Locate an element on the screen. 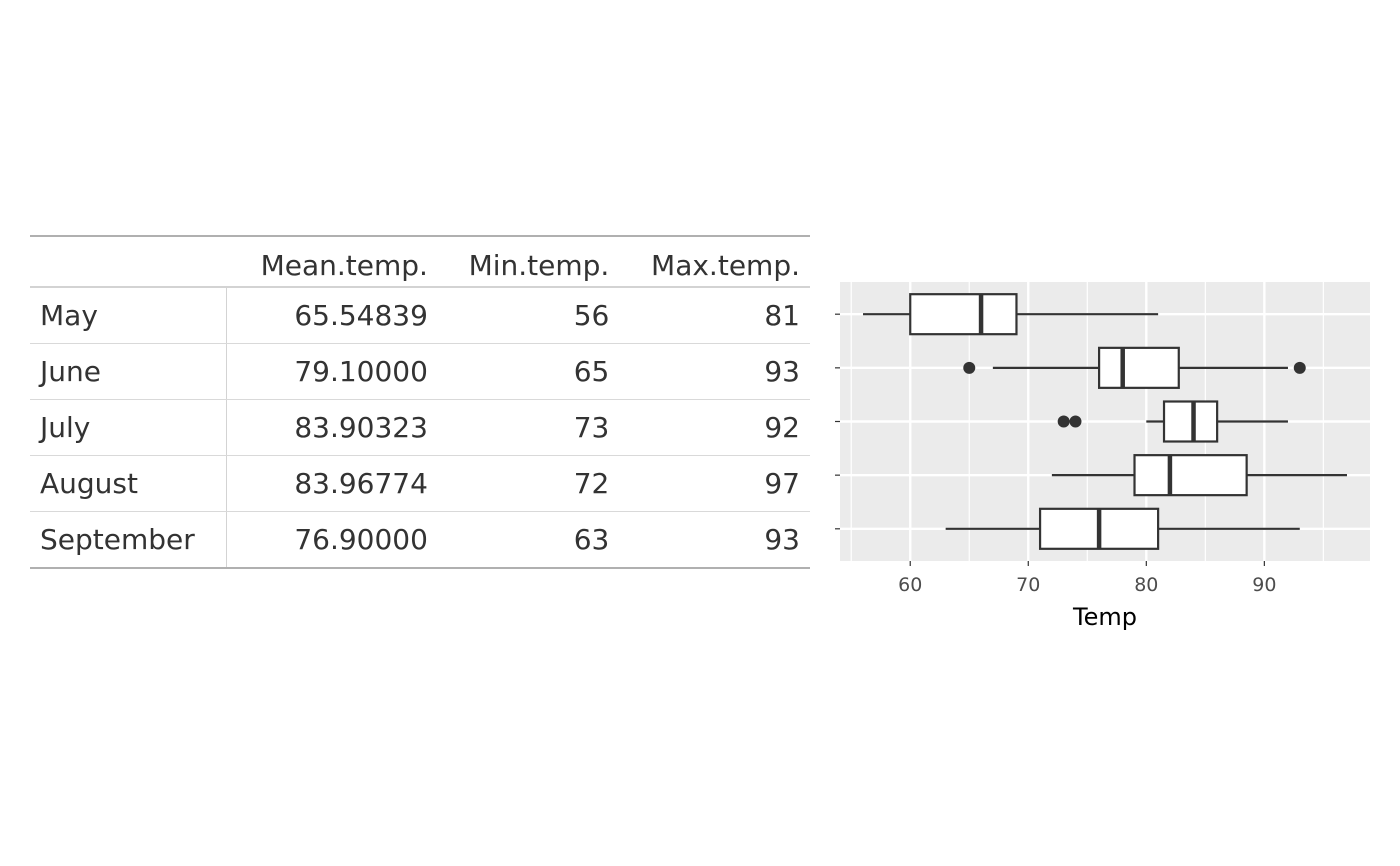 Image resolution: width=1400 pixels, height=866 pixels. table-row: September 76.90000 63 93 is located at coordinates (420, 540).